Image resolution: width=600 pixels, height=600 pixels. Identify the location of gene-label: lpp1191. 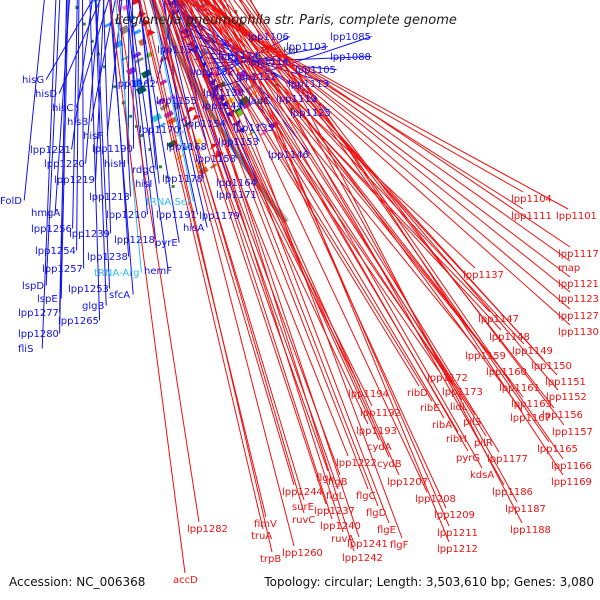
(176, 215).